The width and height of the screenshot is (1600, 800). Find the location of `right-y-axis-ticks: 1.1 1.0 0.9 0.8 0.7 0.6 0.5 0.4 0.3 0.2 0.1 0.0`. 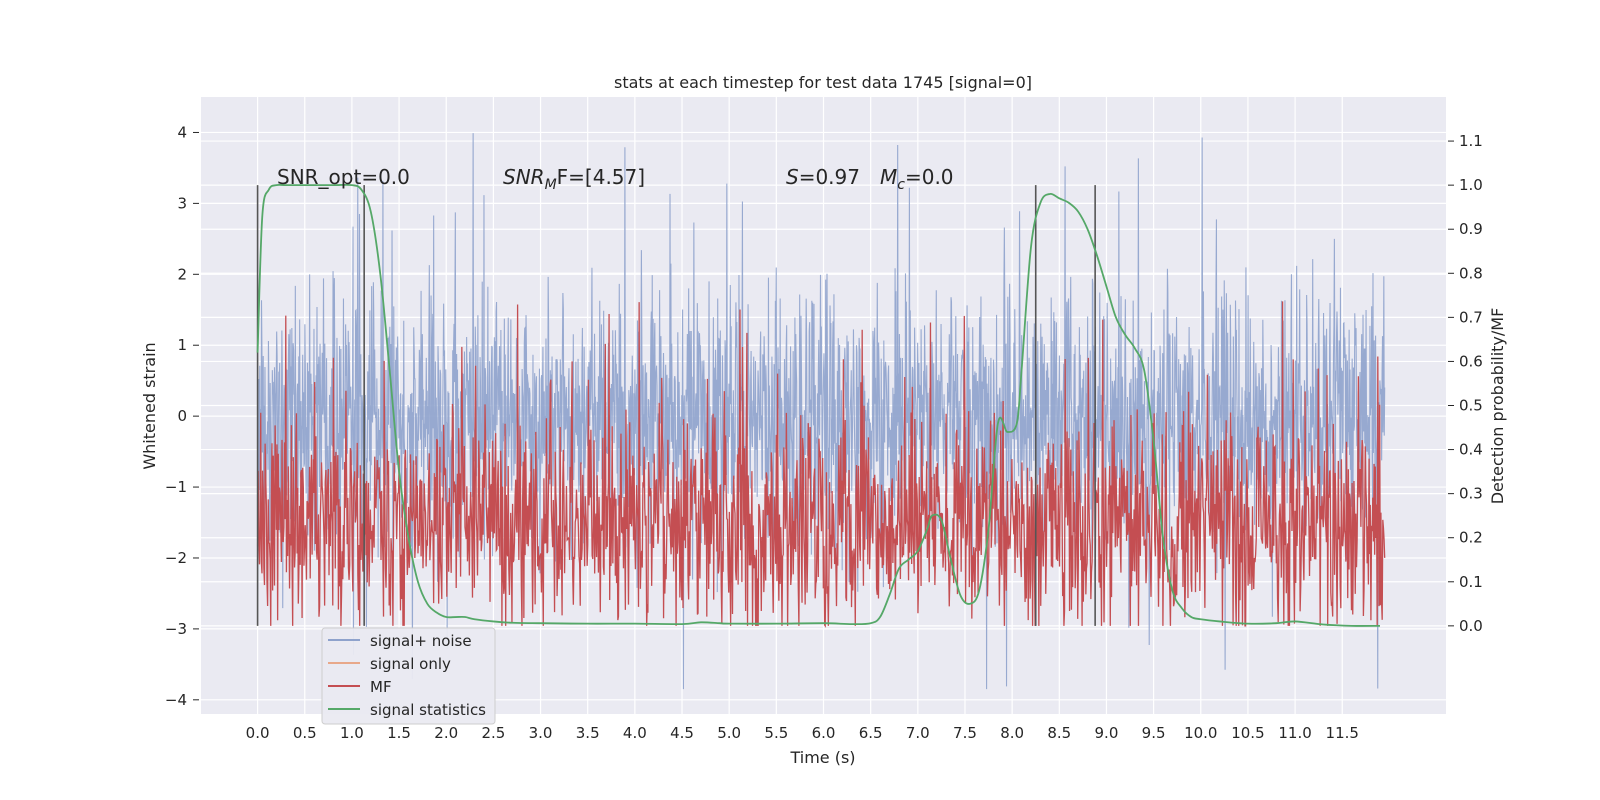

right-y-axis-ticks: 1.1 1.0 0.9 0.8 0.7 0.6 0.5 0.4 0.3 0.2 0.1 0.0 is located at coordinates (1465, 383).